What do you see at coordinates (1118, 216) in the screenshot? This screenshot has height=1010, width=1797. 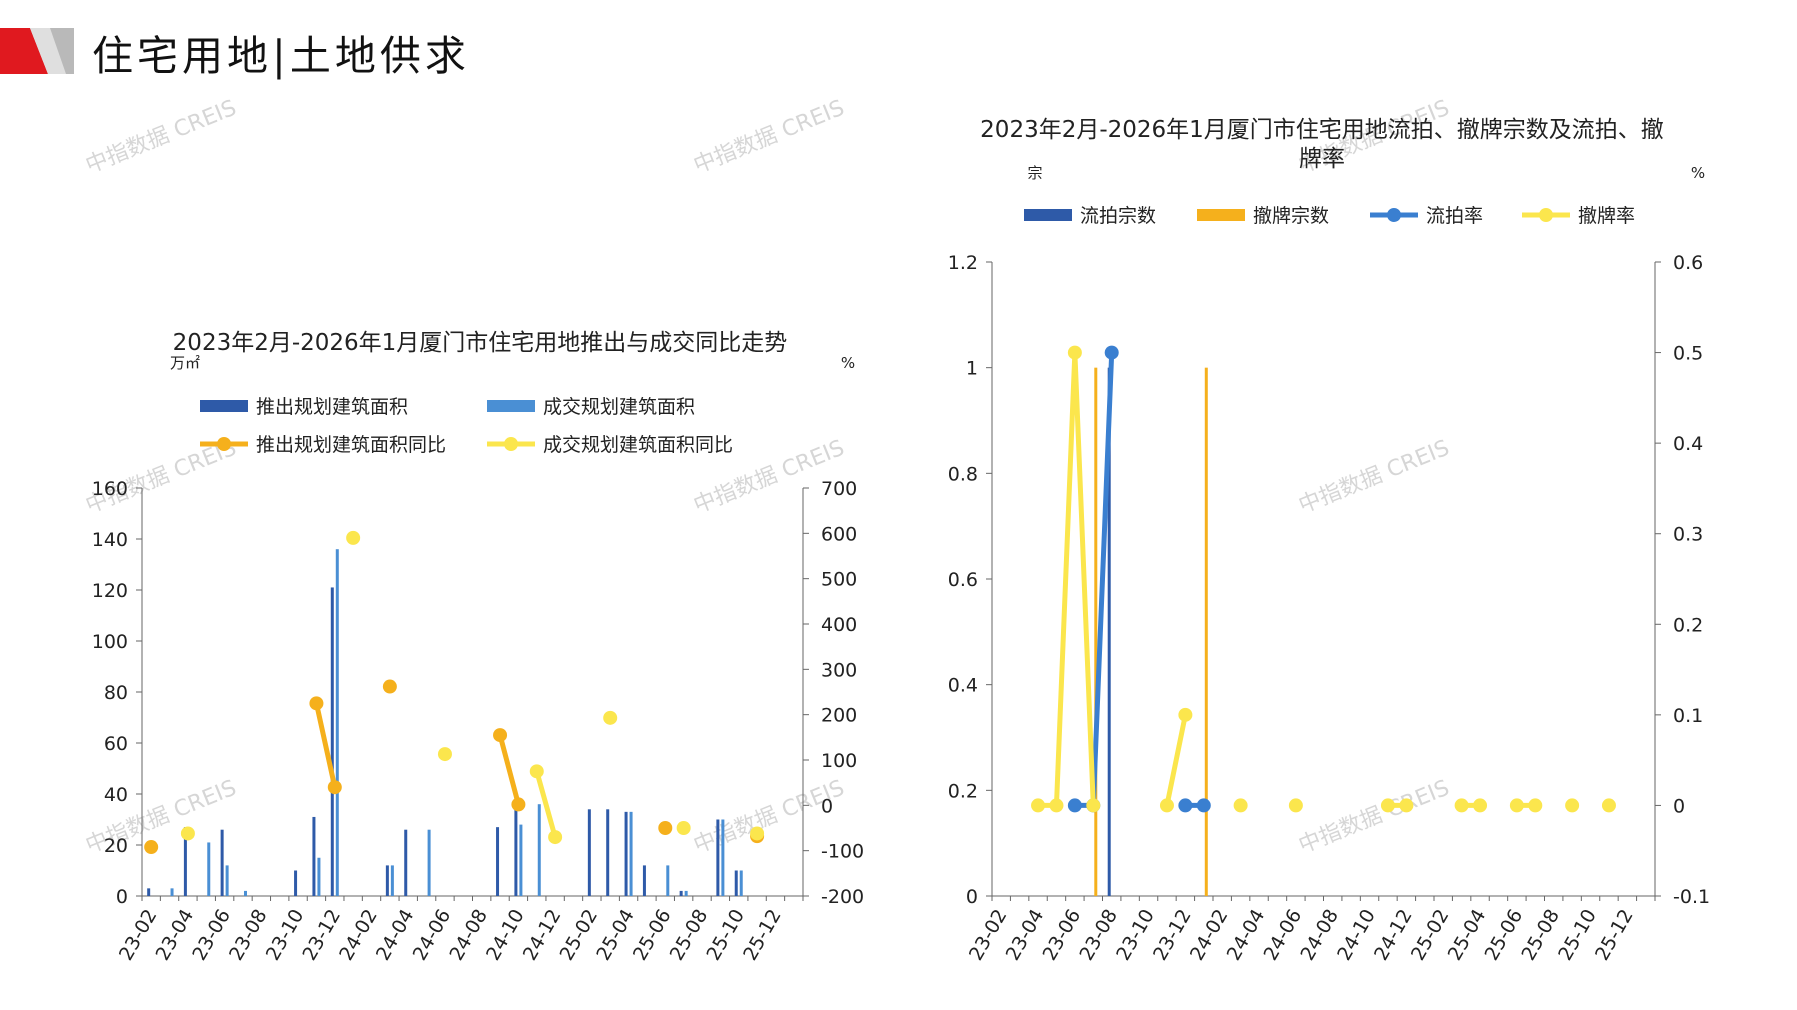 I see `legend-label: 流拍宗数` at bounding box center [1118, 216].